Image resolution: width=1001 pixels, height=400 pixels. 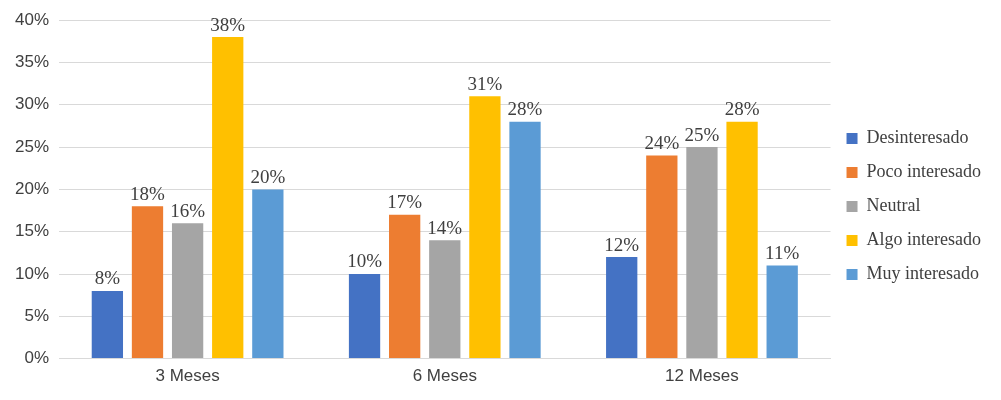 I want to click on y-tick-label: 10%, so click(x=32, y=273).